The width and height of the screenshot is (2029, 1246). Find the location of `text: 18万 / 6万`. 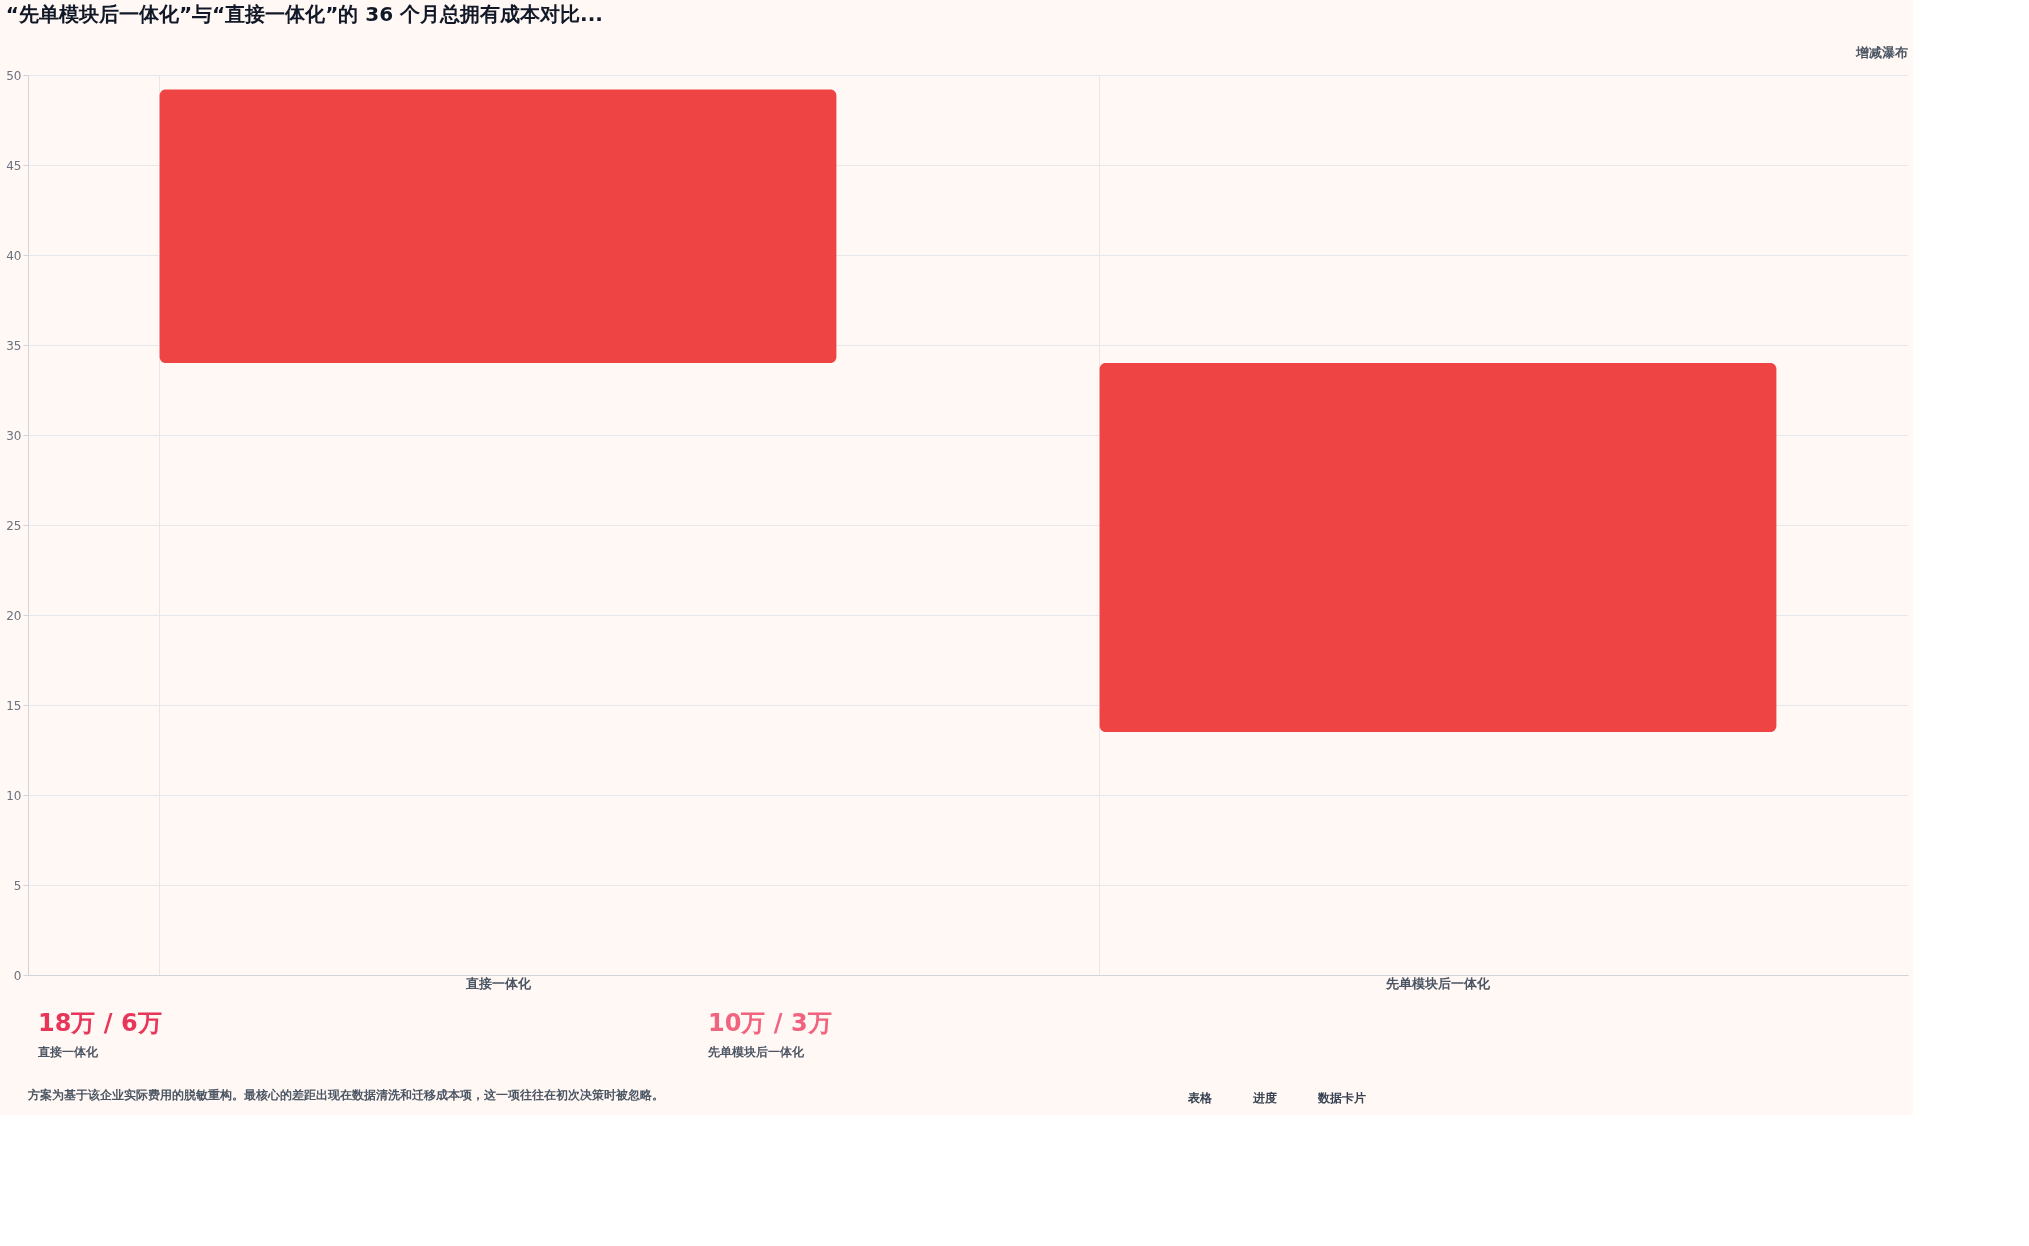

text: 18万 / 6万 is located at coordinates (100, 1023).